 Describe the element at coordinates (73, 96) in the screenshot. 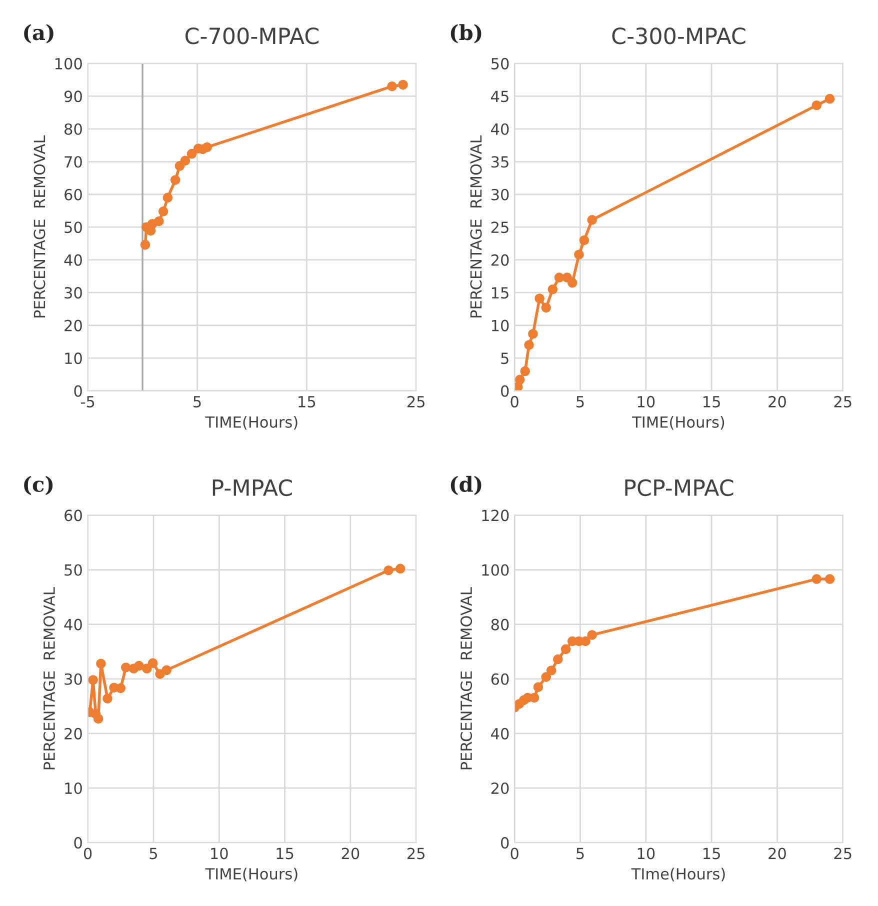

I see `y-tick-label: 90` at that location.